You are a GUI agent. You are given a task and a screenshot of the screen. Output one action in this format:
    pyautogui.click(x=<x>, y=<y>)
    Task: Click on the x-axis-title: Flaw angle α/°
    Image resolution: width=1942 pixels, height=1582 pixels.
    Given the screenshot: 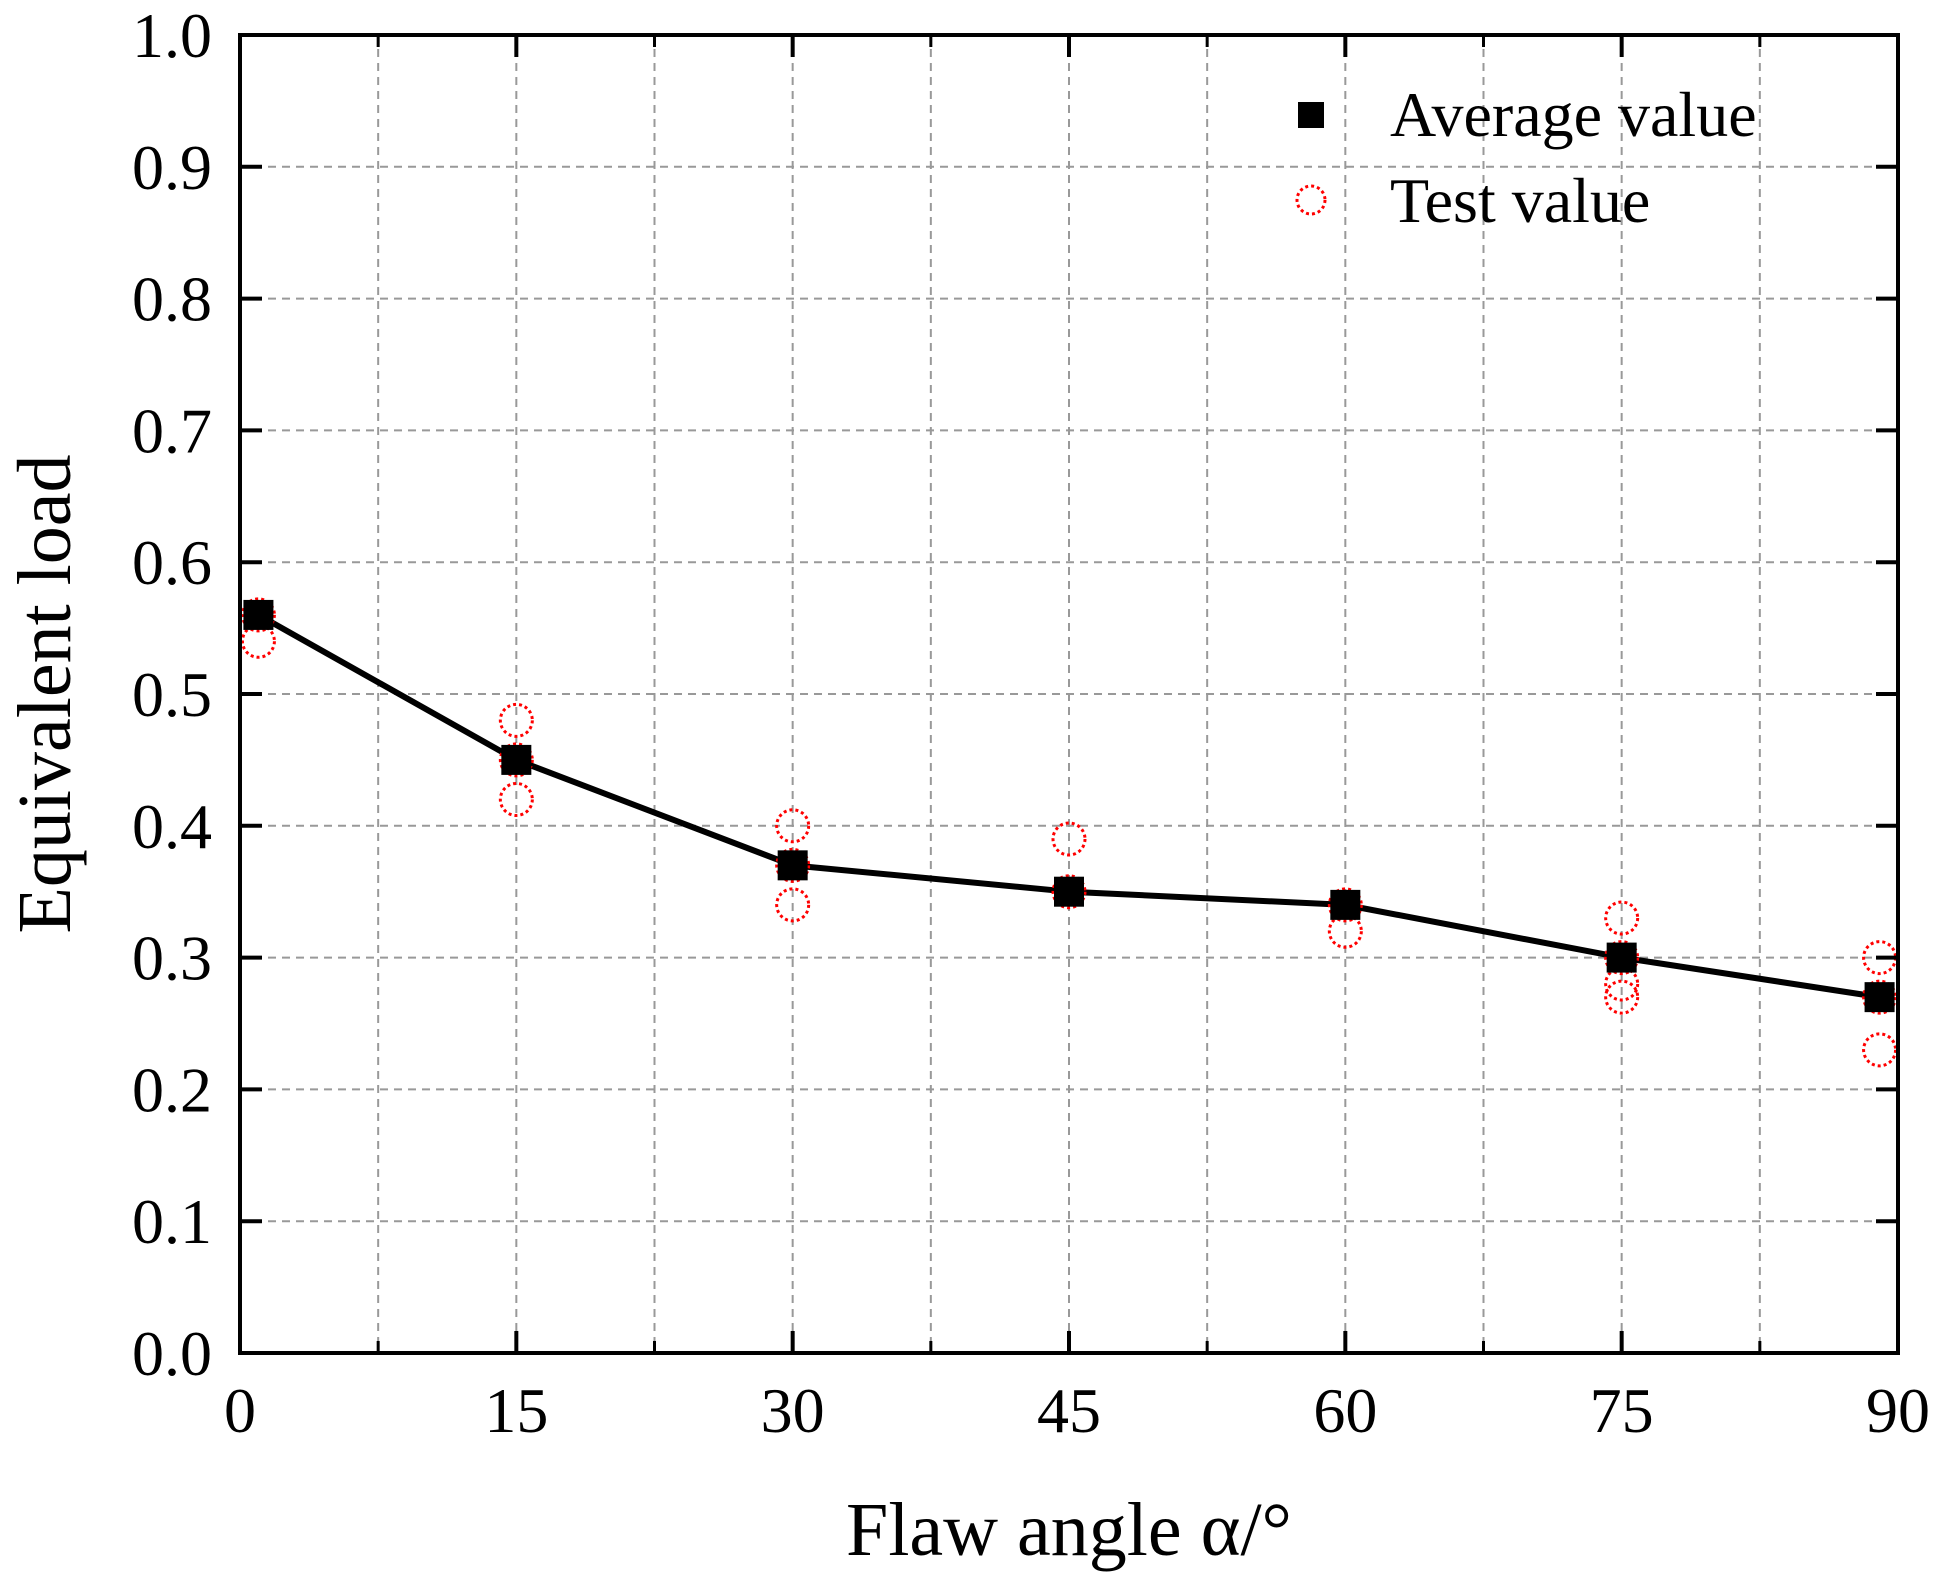 What is the action you would take?
    pyautogui.click(x=1069, y=1530)
    